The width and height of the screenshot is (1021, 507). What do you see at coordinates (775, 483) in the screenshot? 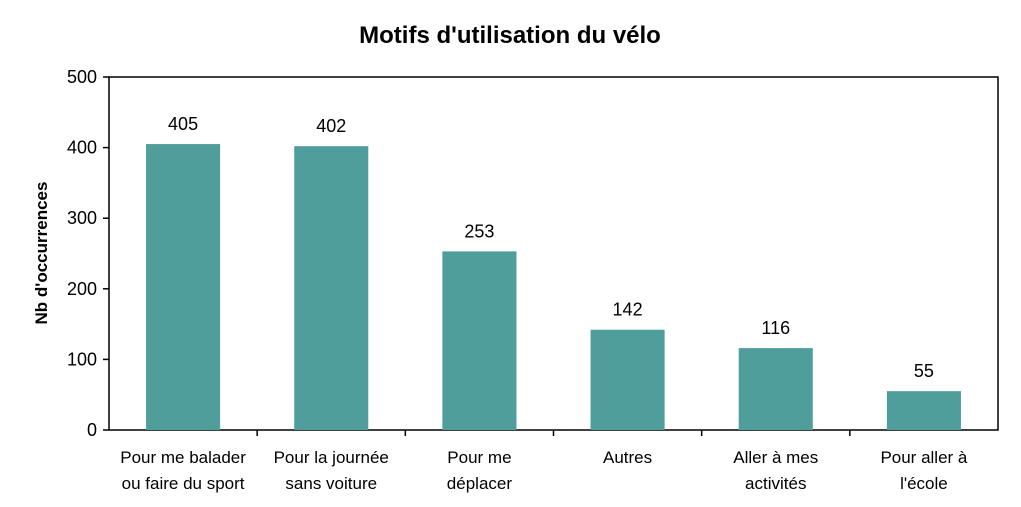
I see `category-label: activités` at bounding box center [775, 483].